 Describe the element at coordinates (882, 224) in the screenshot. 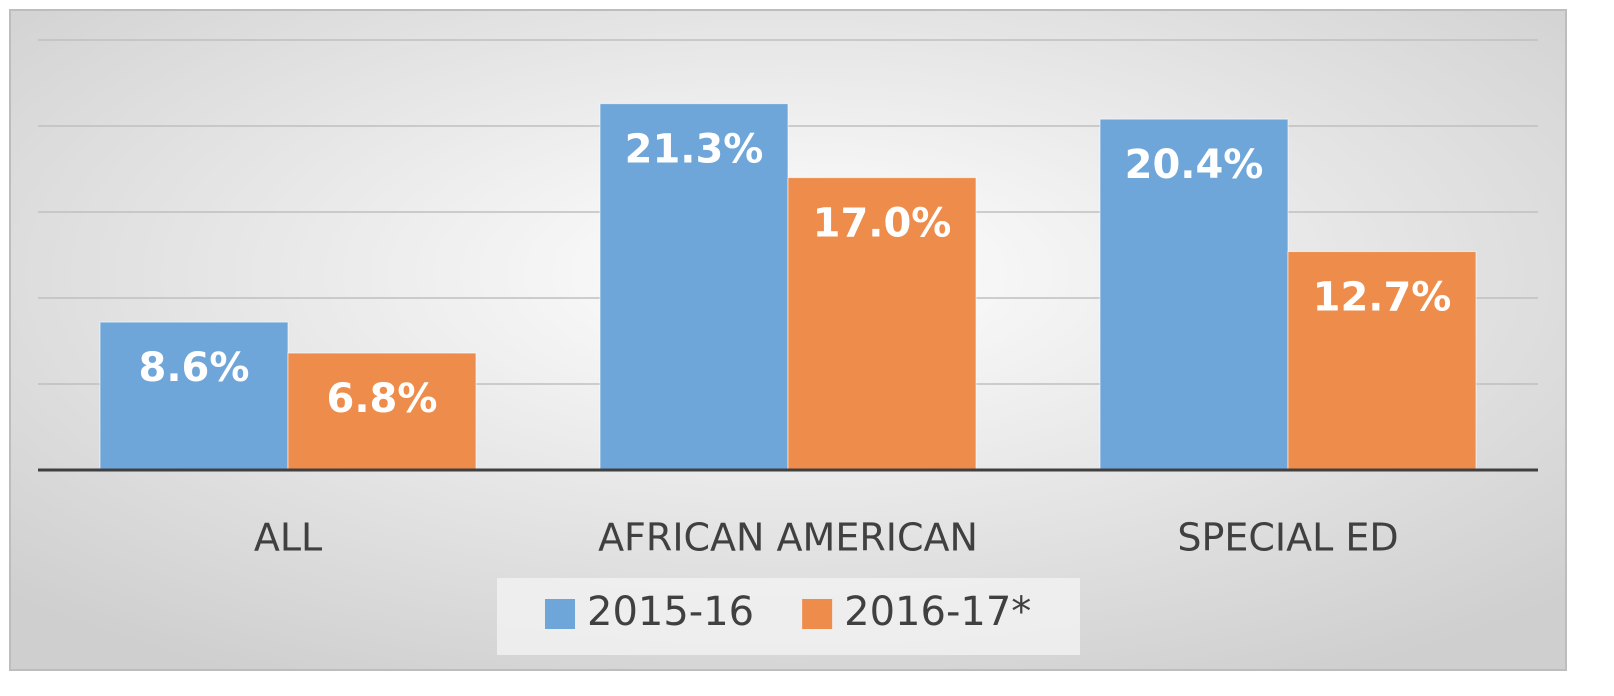

I see `value-label: 17.0%` at that location.